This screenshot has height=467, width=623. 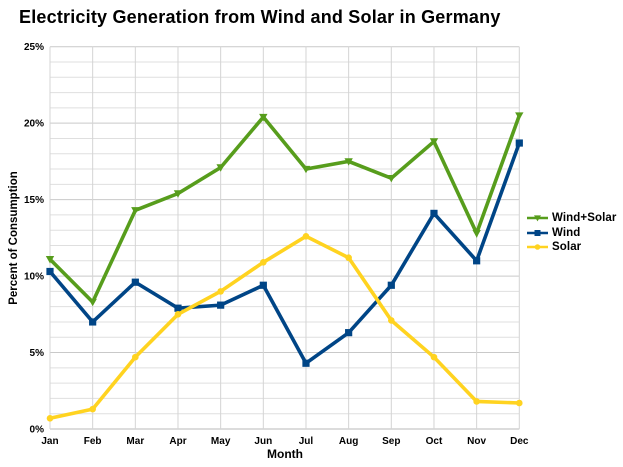 What do you see at coordinates (391, 441) in the screenshot?
I see `x-tick-label: Sep` at bounding box center [391, 441].